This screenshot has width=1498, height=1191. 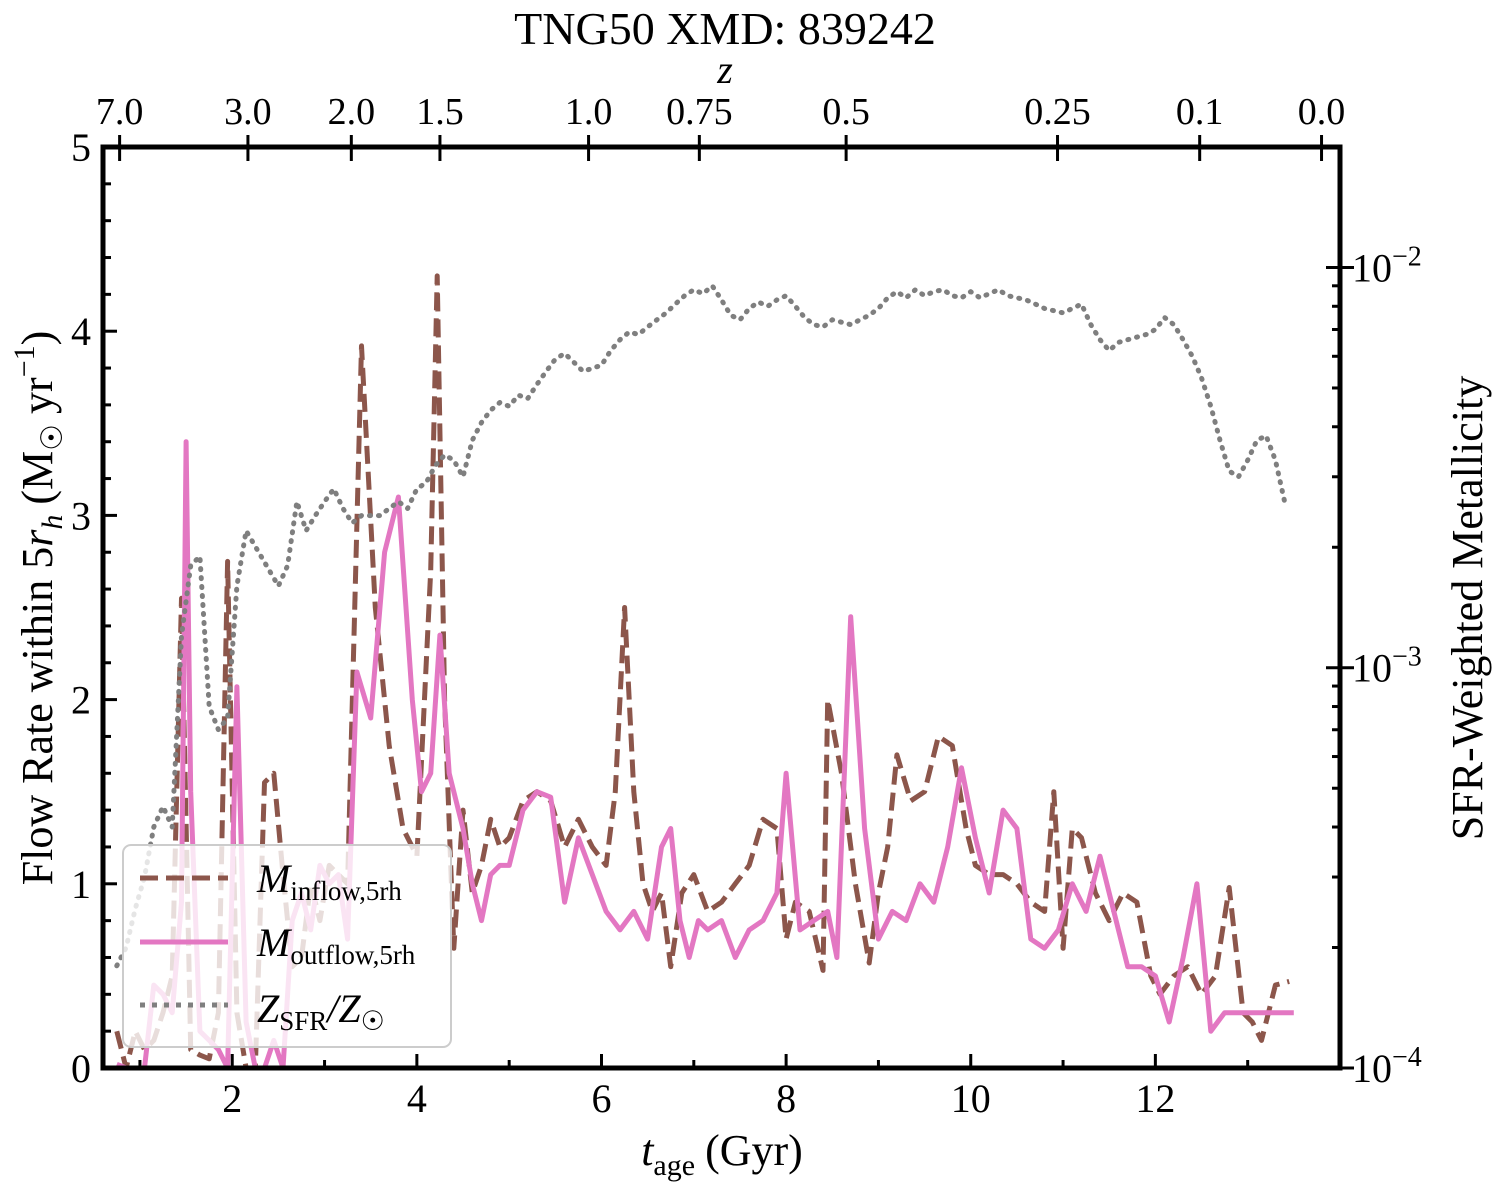 What do you see at coordinates (52, 522) in the screenshot?
I see `y-axis-label-sub: h` at bounding box center [52, 522].